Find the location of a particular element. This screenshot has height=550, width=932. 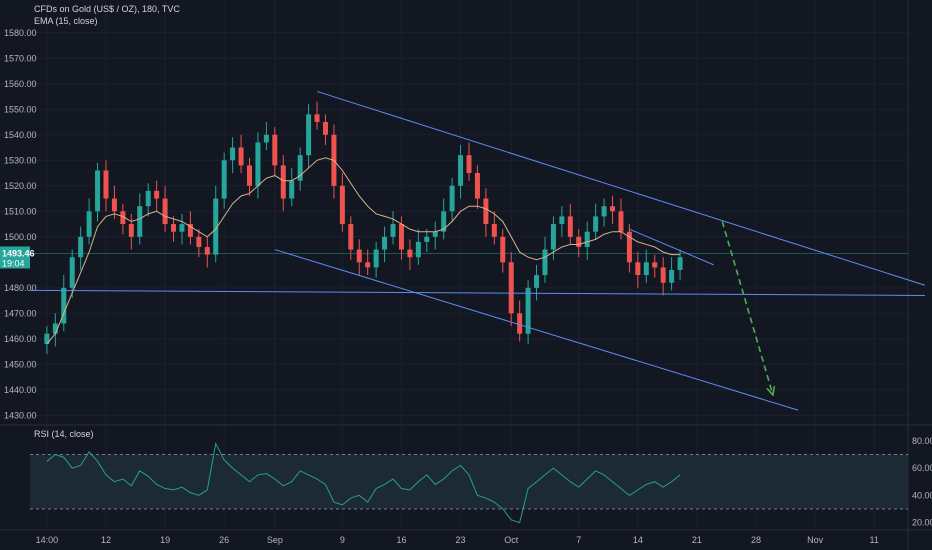

price-axis-label: 1480.00 is located at coordinates (20, 288).